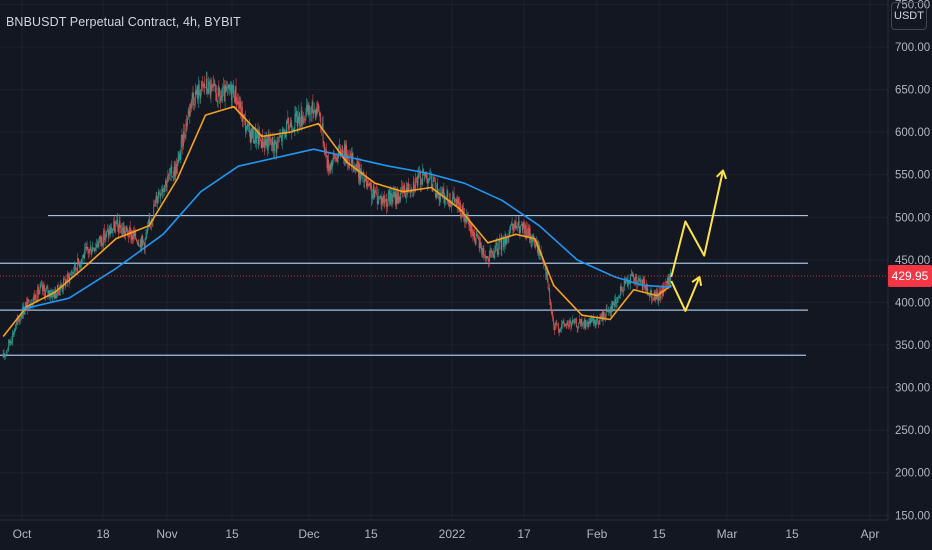 The width and height of the screenshot is (932, 550). Describe the element at coordinates (697, 224) in the screenshot. I see `projection-up-arrow` at that location.